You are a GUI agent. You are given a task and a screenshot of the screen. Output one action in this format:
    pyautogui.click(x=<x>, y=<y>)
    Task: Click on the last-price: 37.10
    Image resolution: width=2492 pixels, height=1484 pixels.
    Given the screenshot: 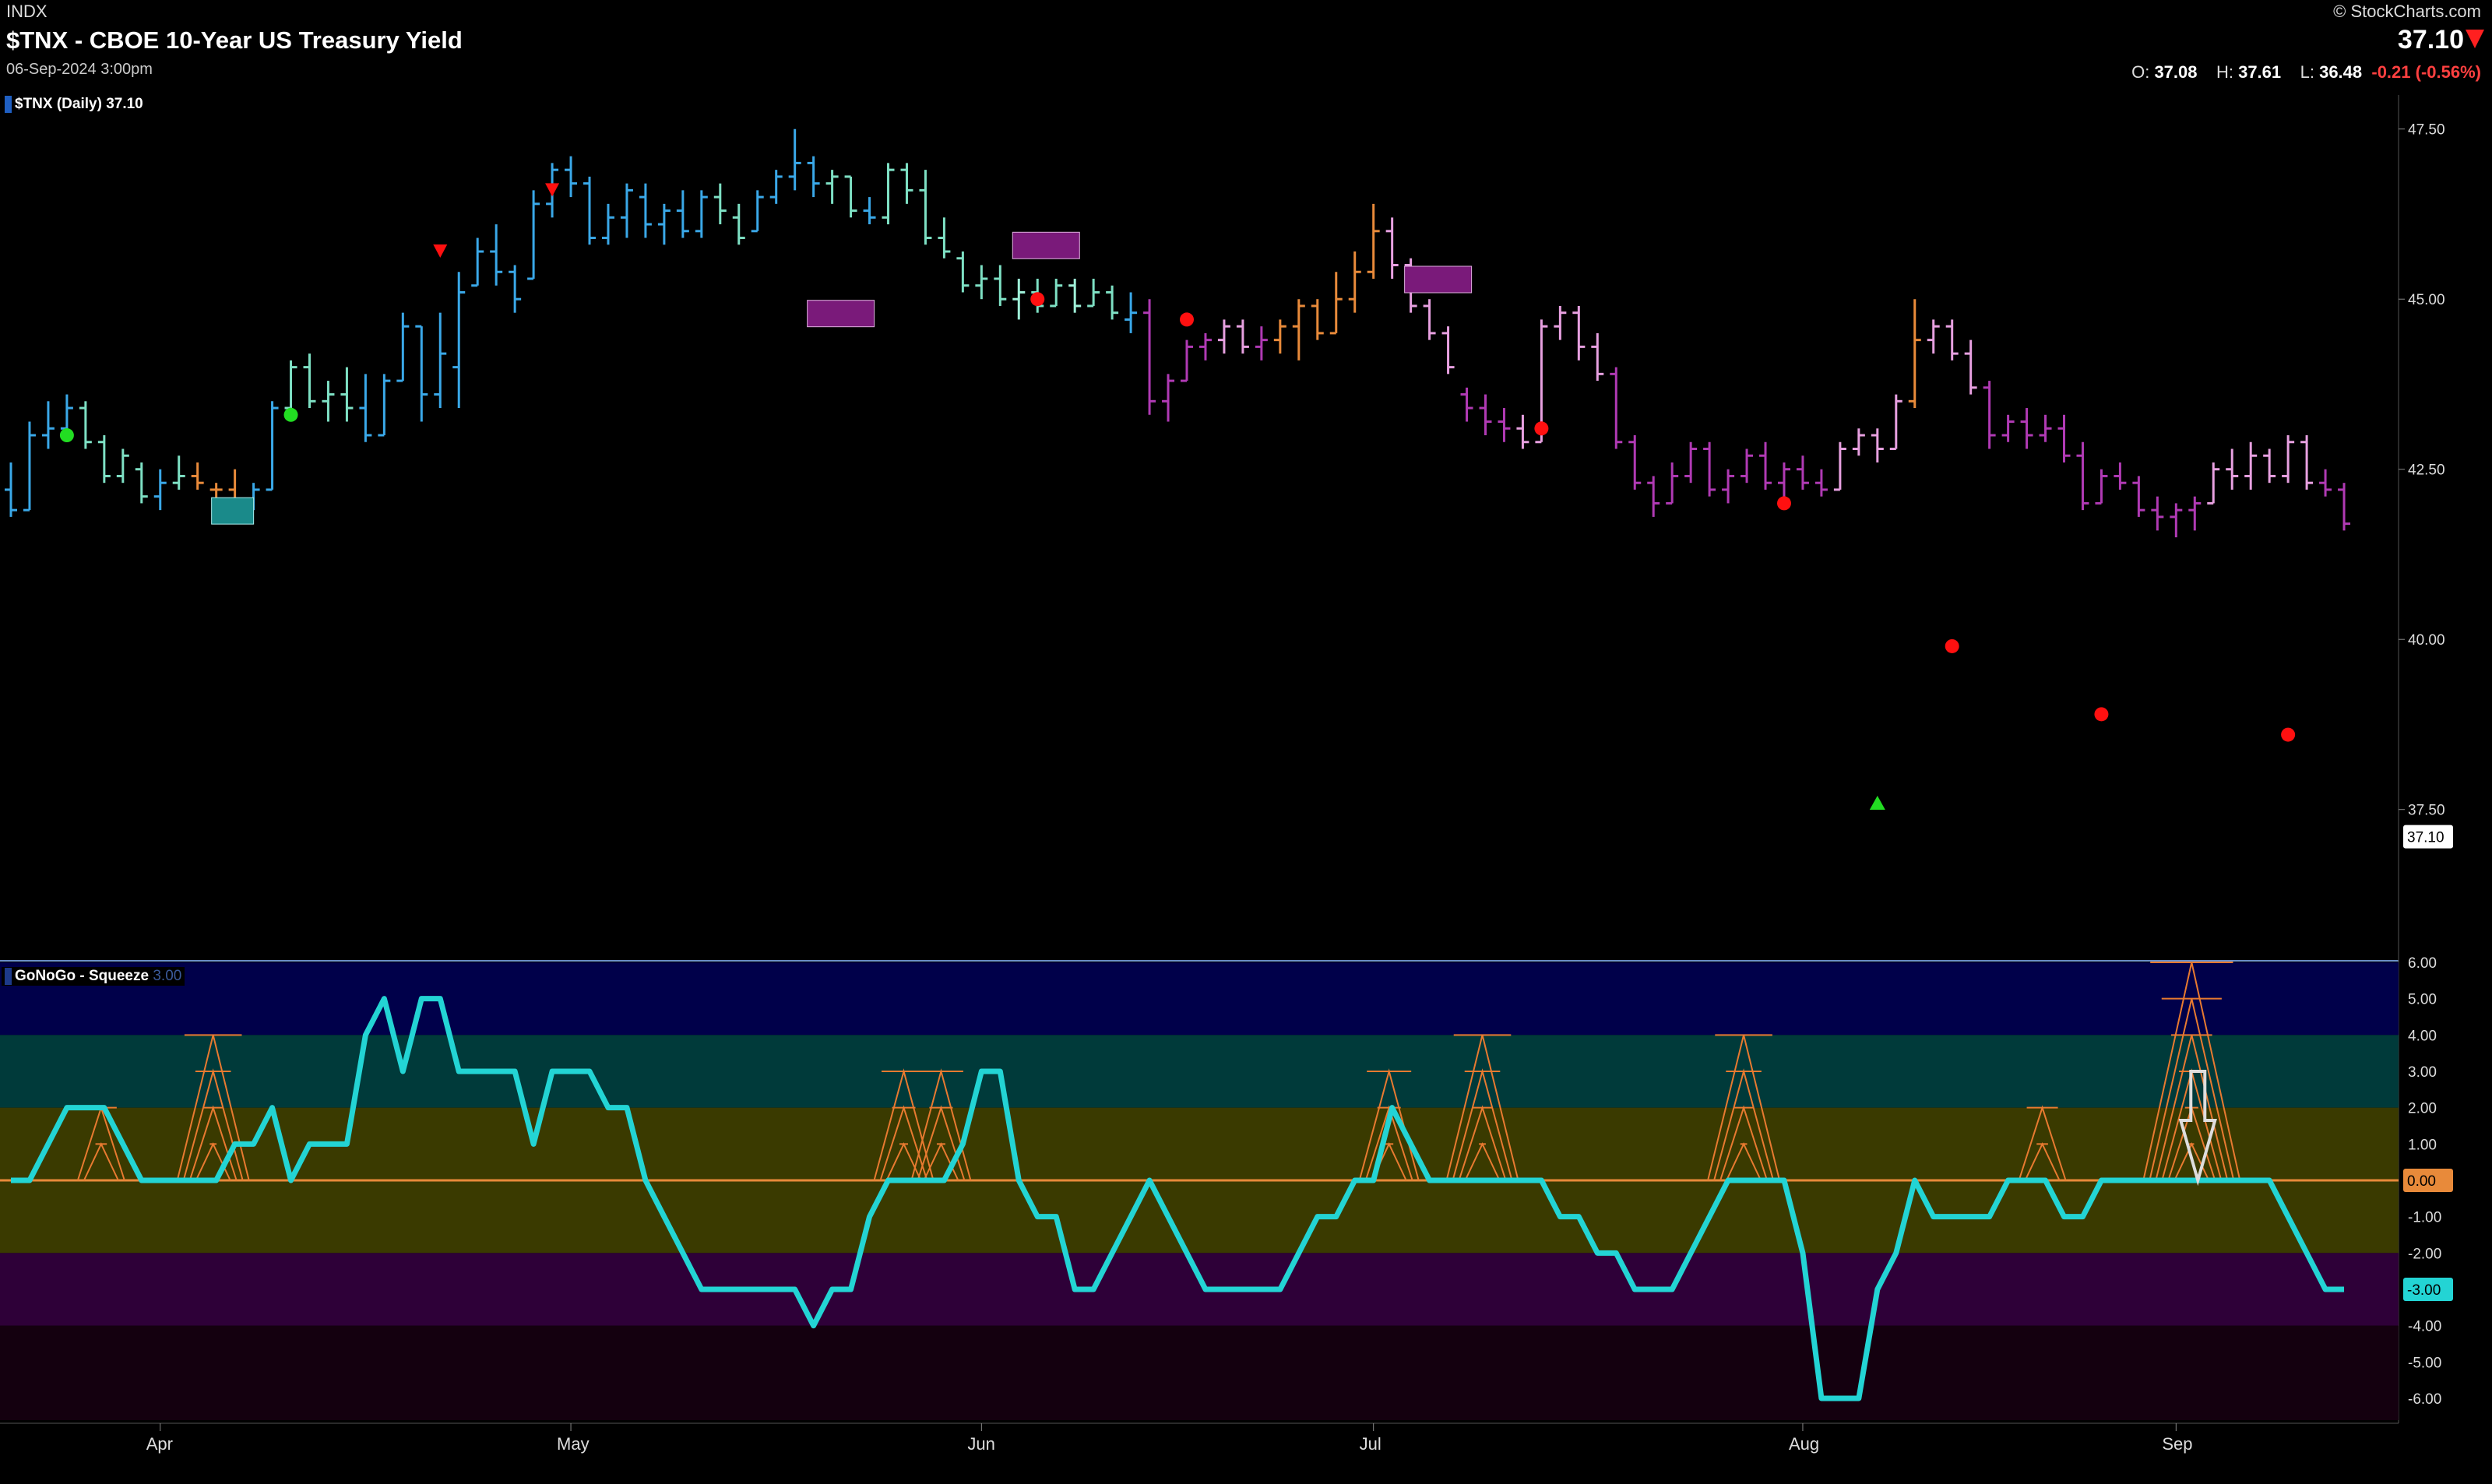 What is the action you would take?
    pyautogui.click(x=2430, y=40)
    